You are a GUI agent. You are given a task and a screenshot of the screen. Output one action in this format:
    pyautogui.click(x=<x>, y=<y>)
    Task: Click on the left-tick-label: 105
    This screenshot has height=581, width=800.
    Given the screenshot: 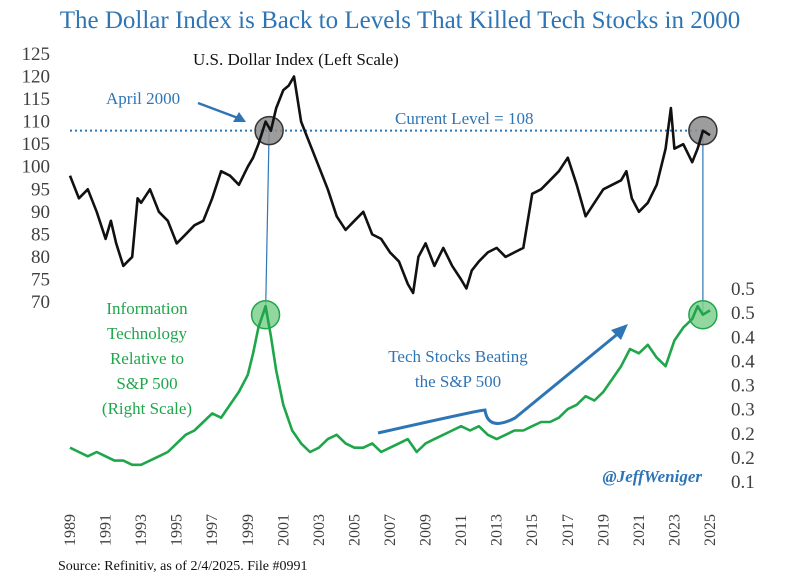 What is the action you would take?
    pyautogui.click(x=36, y=144)
    